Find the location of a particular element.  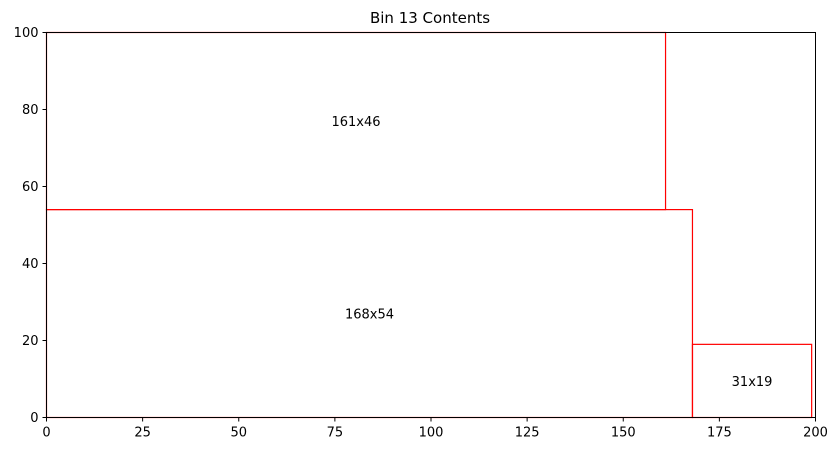

y-tick-label: 60 is located at coordinates (30, 187).